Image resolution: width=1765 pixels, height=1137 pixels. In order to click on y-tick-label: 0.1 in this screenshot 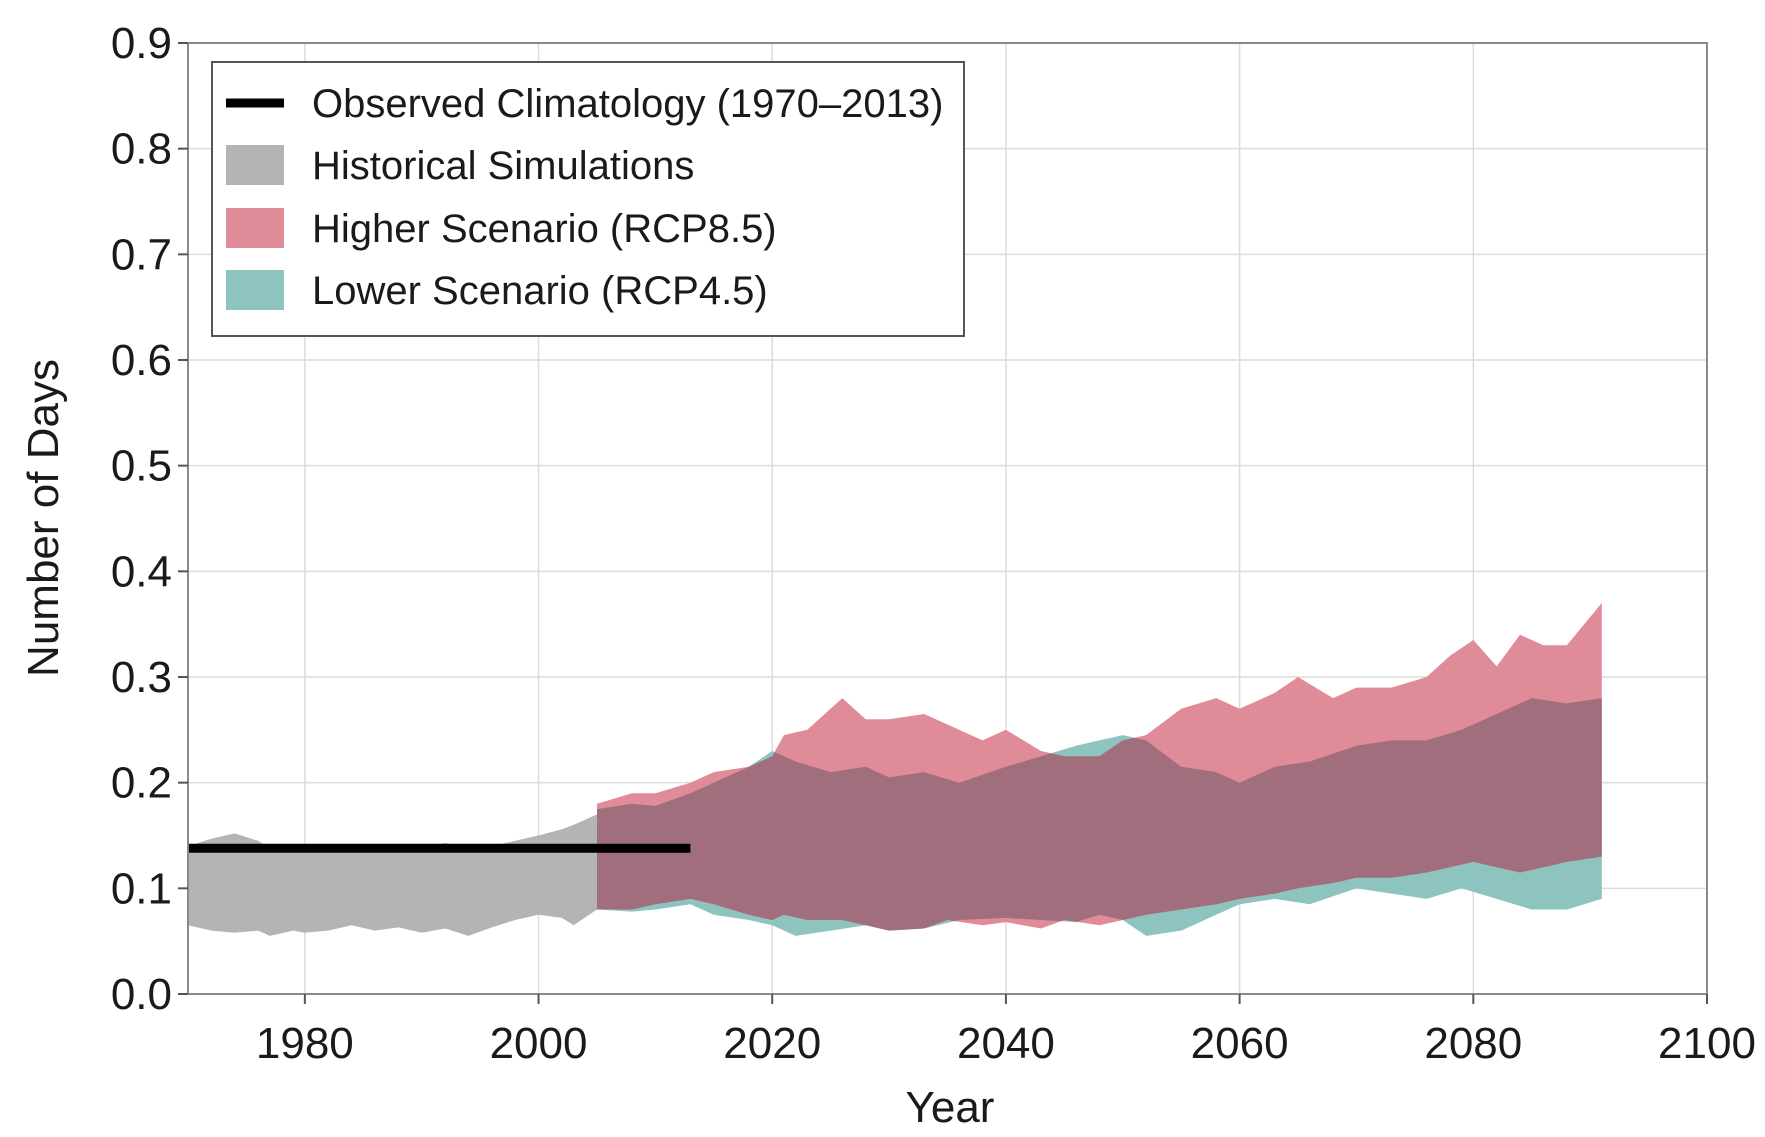, I will do `click(141, 888)`.